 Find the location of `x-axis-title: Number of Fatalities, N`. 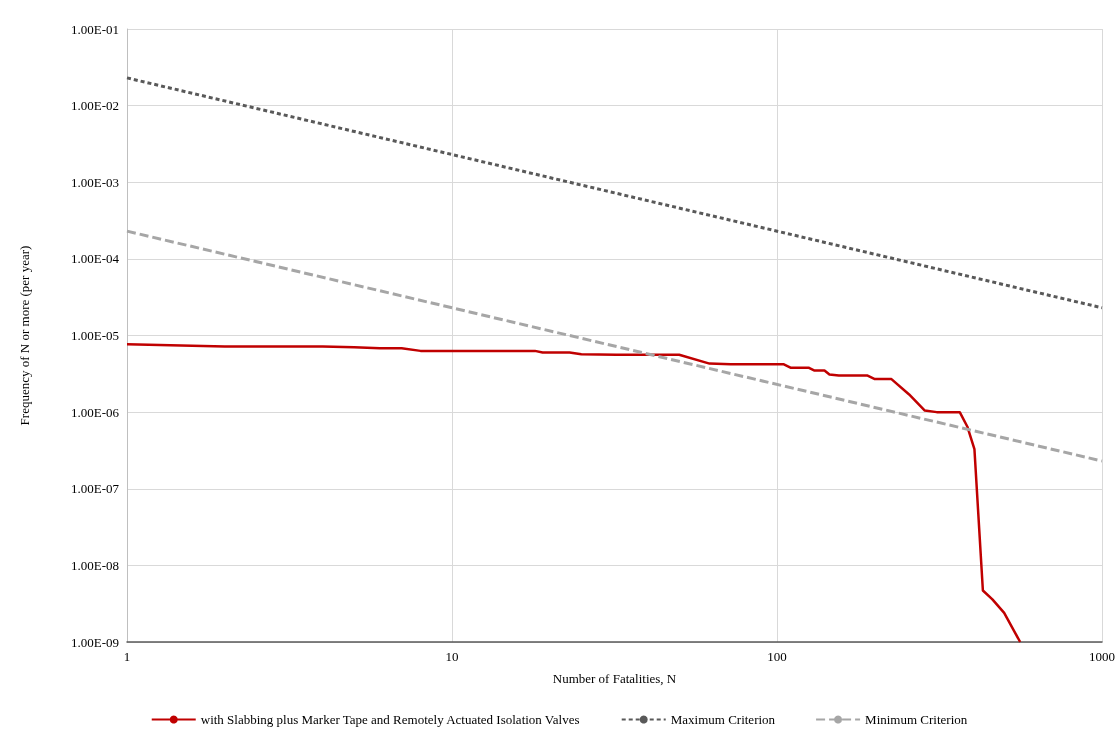

x-axis-title: Number of Fatalities, N is located at coordinates (614, 678).